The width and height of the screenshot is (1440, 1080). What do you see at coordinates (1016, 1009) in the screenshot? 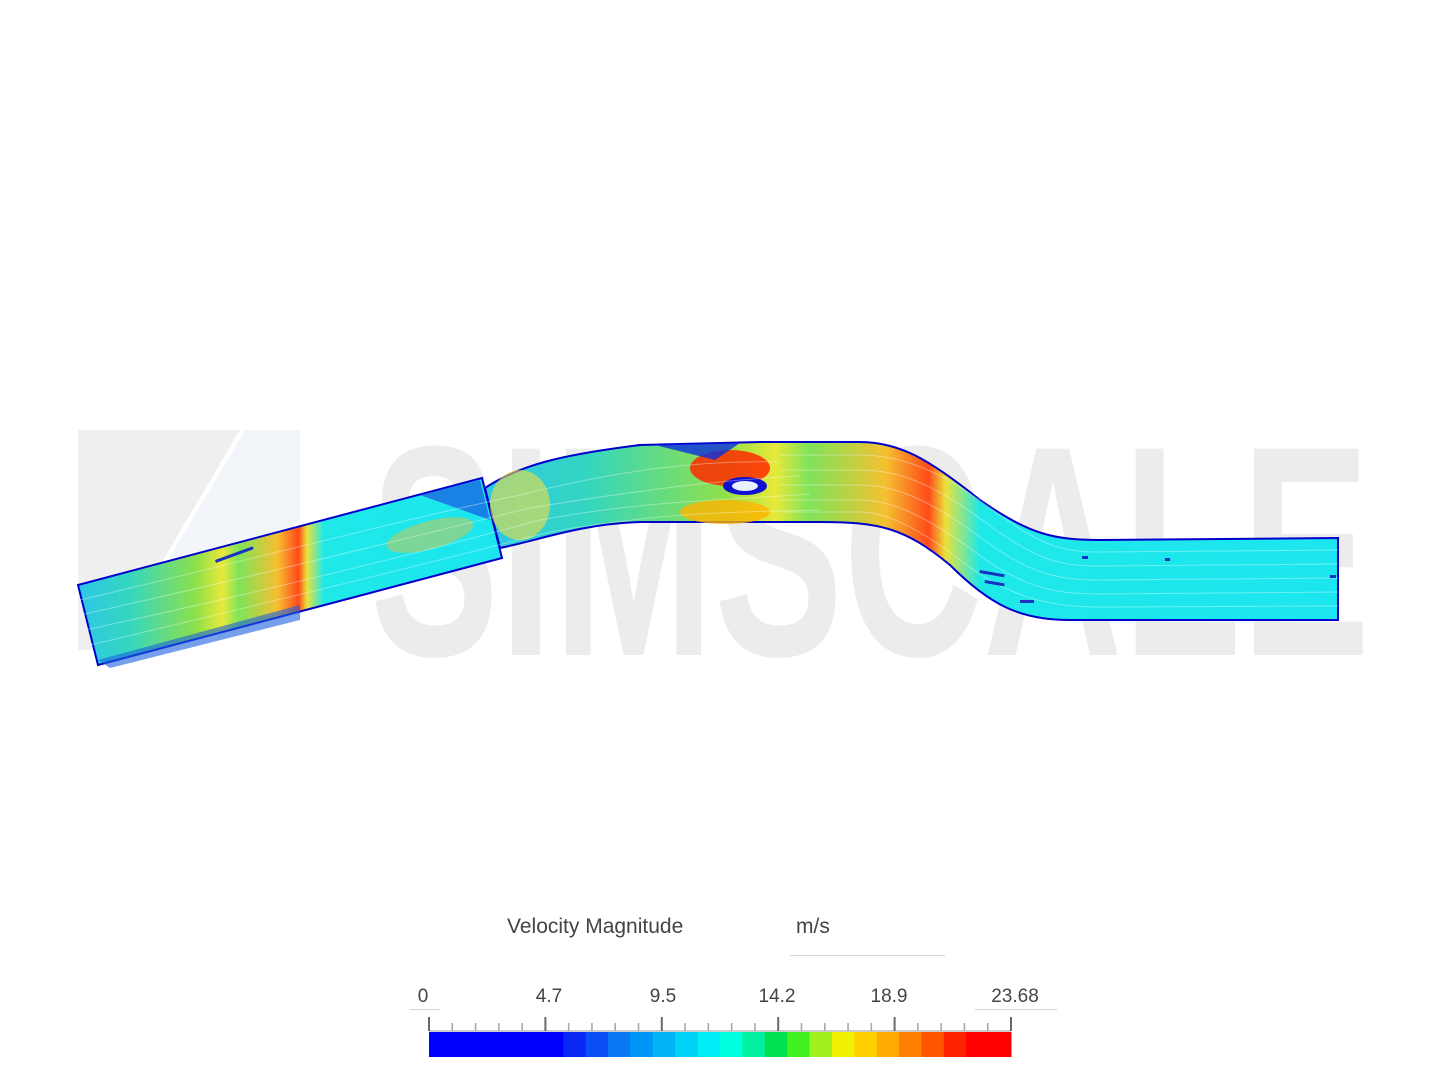
I see `legend-max-underline` at bounding box center [1016, 1009].